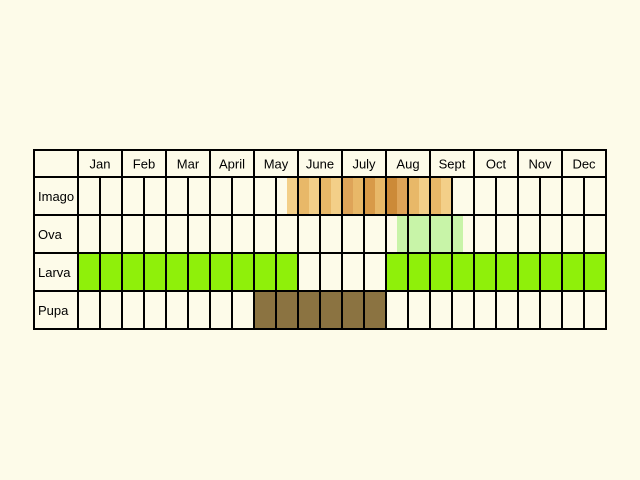 The height and width of the screenshot is (480, 640). Describe the element at coordinates (276, 164) in the screenshot. I see `month-label: May` at that location.